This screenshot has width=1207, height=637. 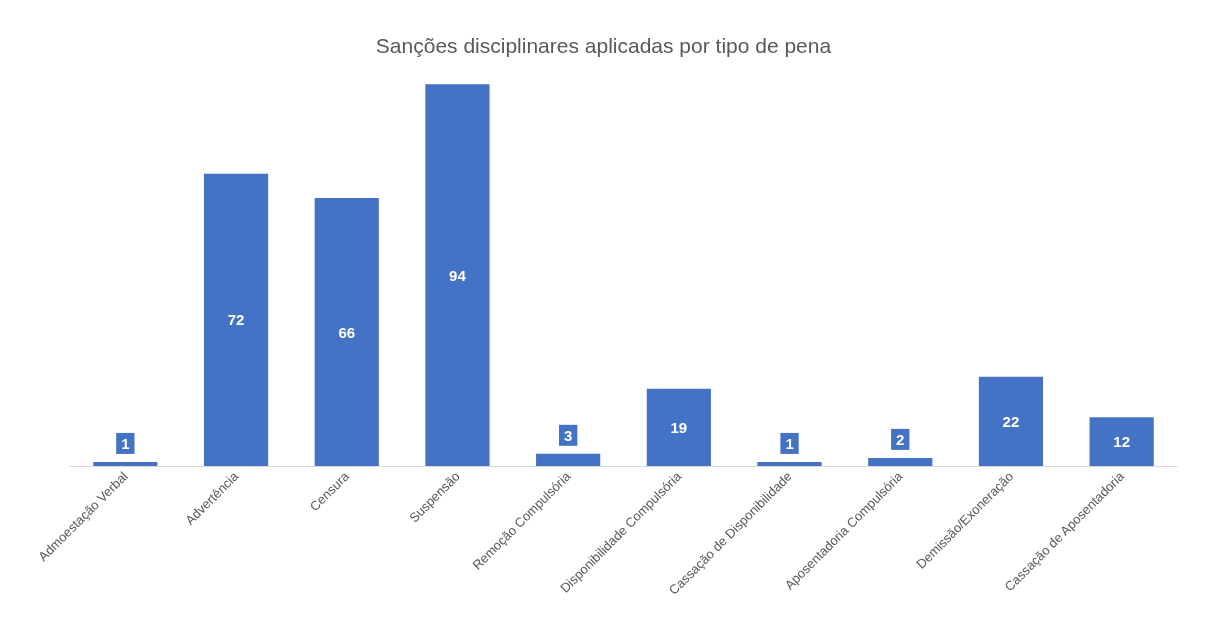 I want to click on data-label: 66, so click(x=347, y=332).